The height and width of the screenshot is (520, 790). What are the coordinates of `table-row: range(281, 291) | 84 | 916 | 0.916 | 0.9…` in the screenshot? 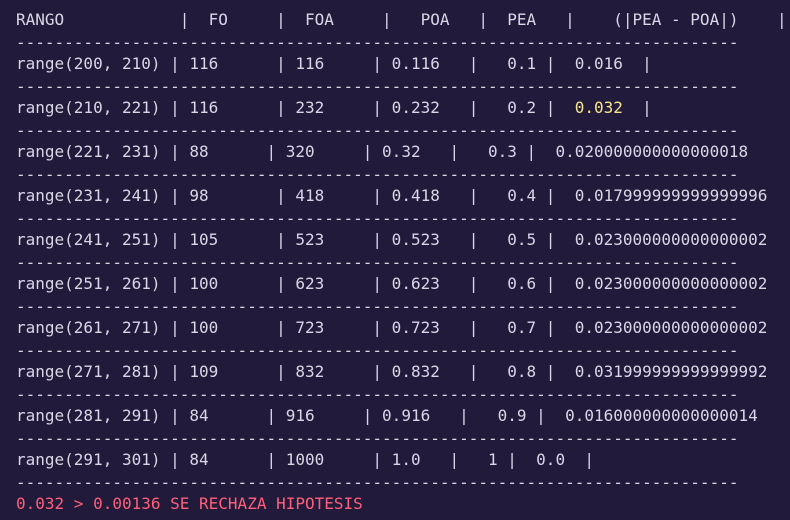 It's located at (387, 415).